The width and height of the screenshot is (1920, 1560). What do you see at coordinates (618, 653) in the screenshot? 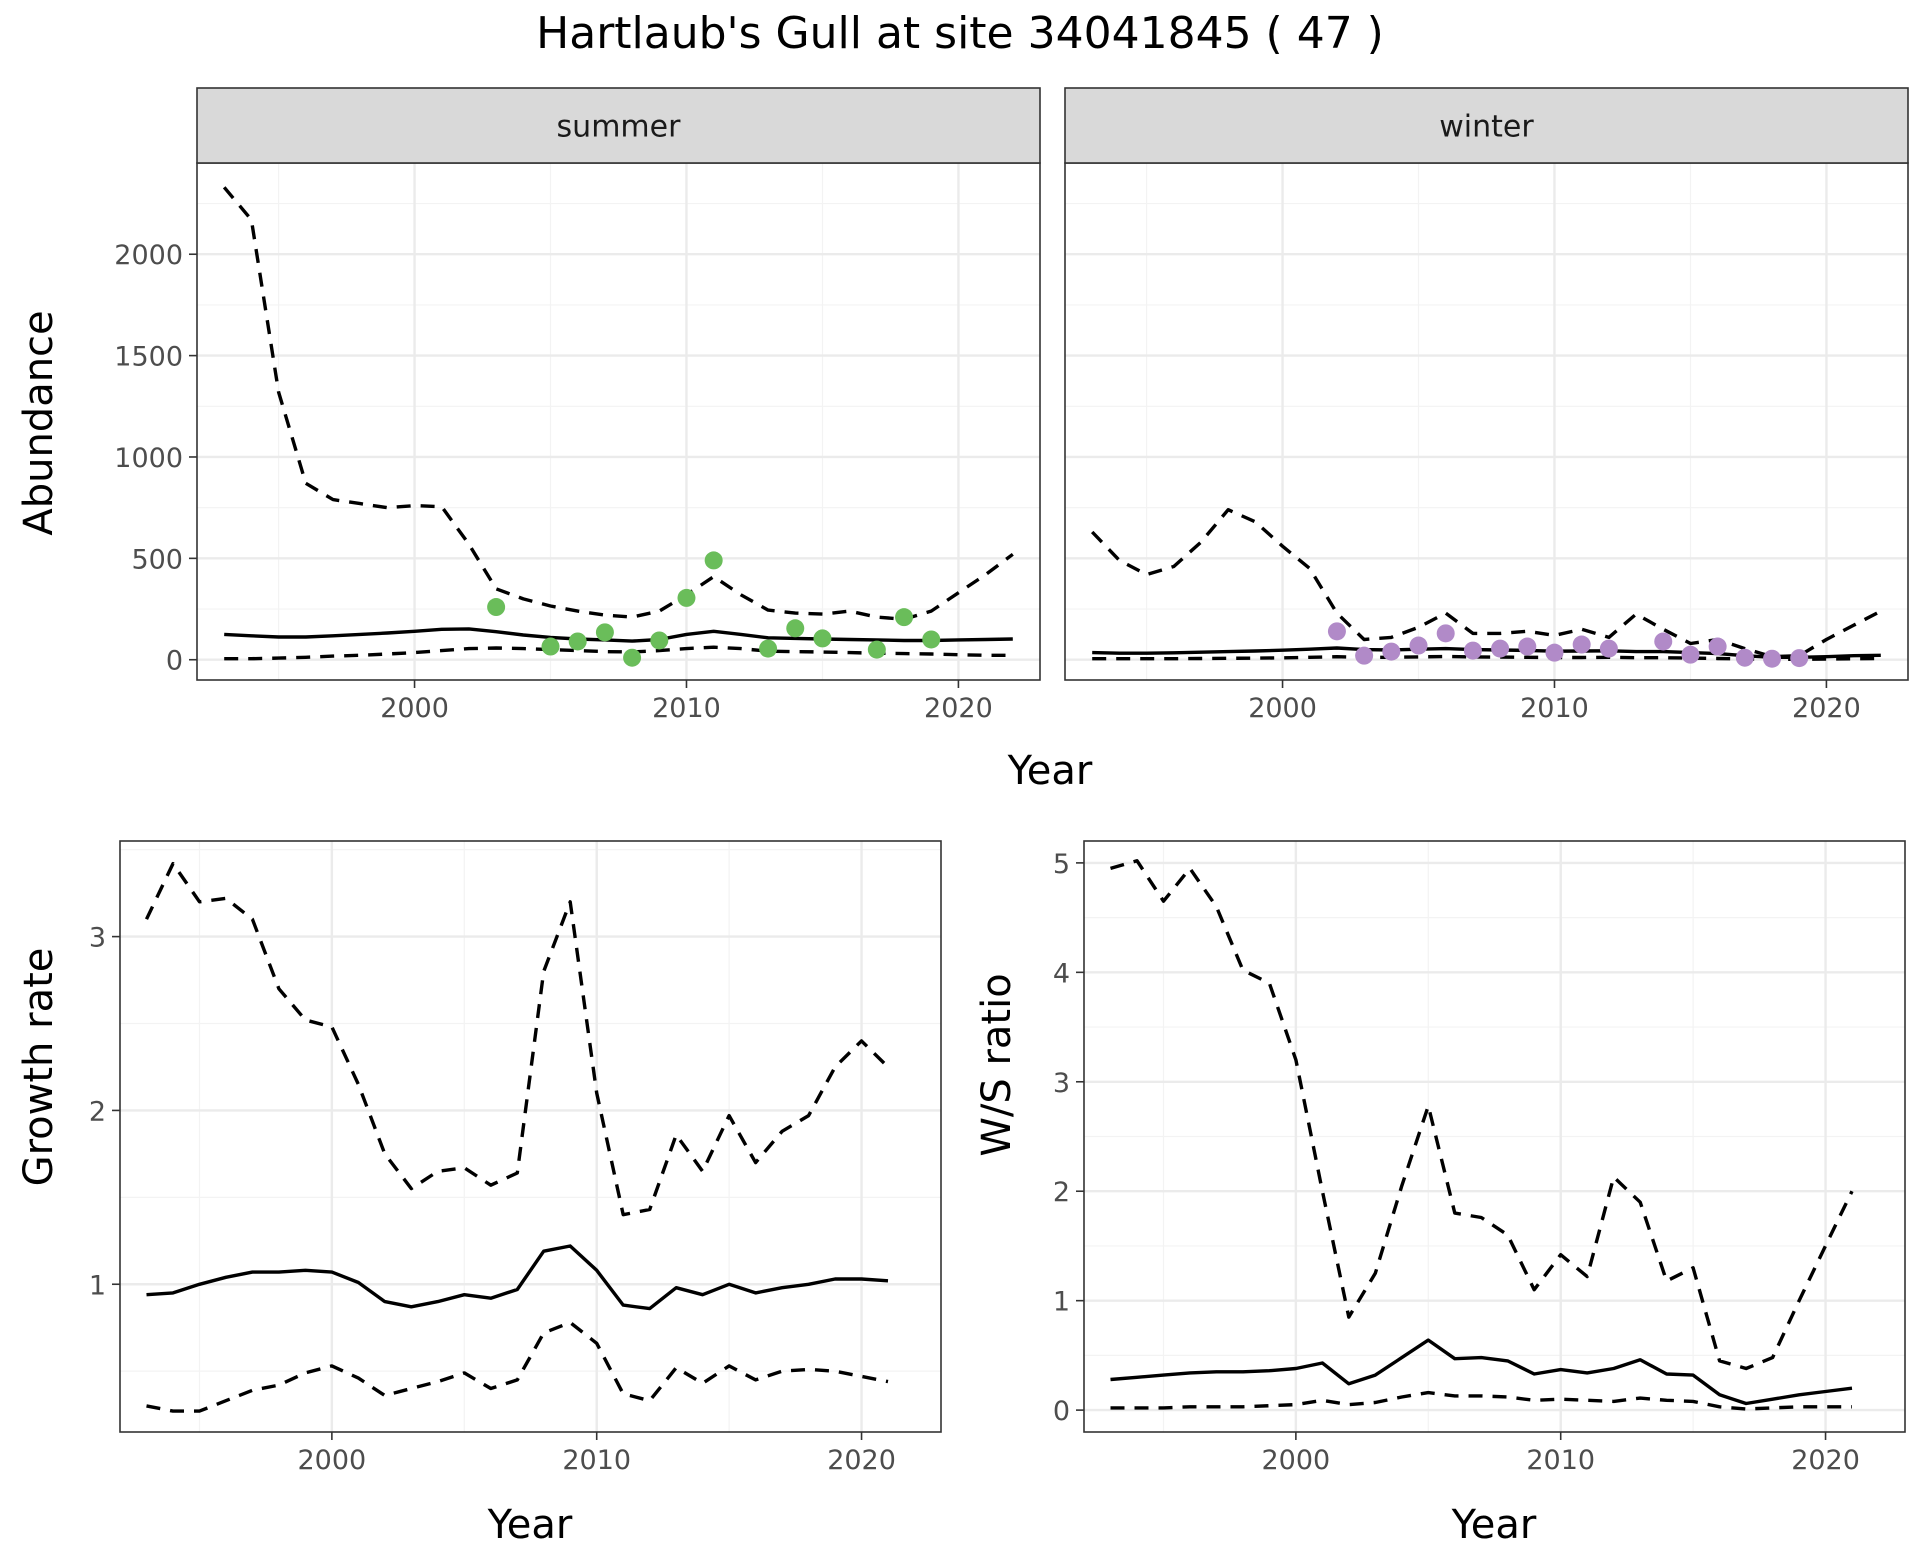
I see `summer-lower-line` at bounding box center [618, 653].